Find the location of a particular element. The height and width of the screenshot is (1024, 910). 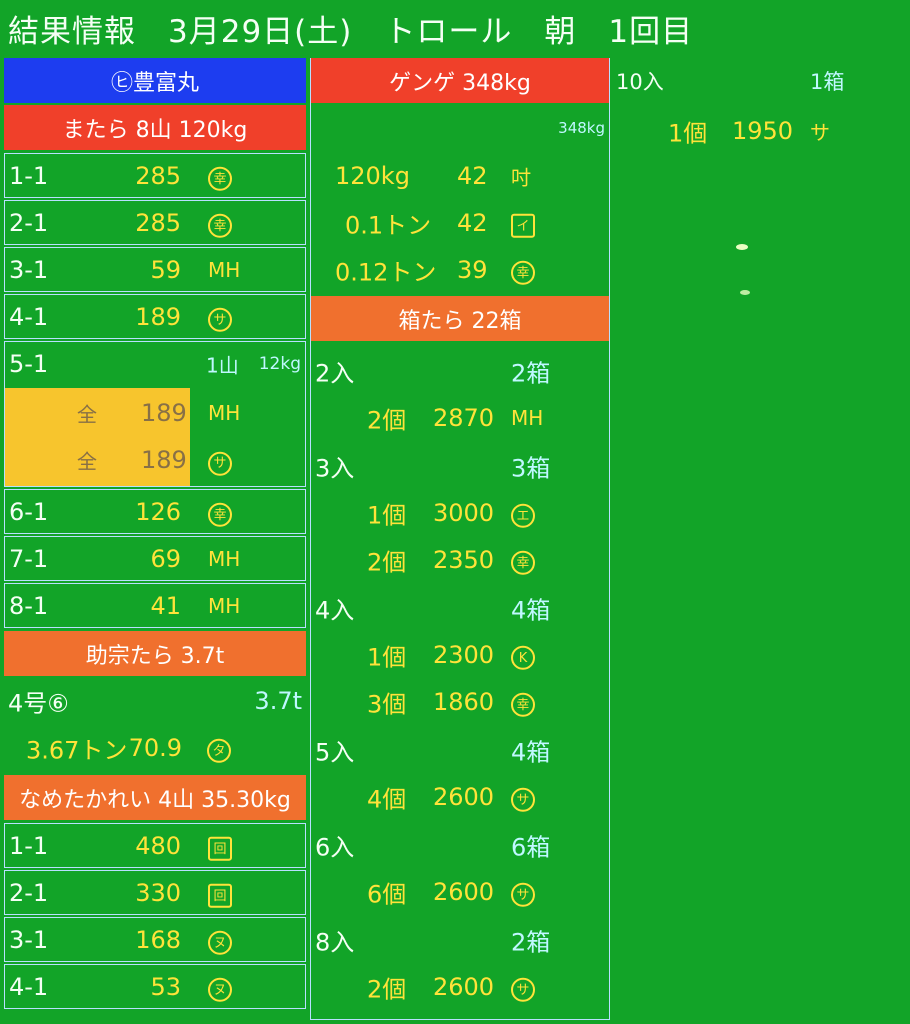

table-row: 1-1 480 回 is located at coordinates (155, 845).